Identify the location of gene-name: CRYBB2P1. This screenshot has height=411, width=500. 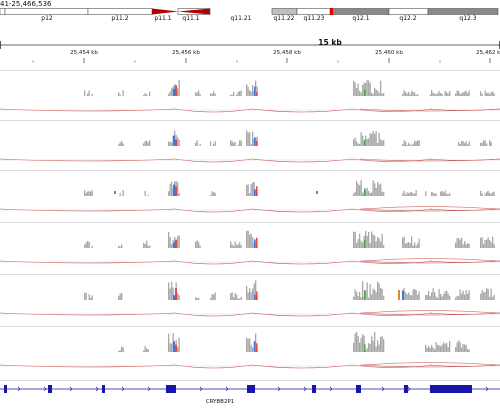
(220, 402).